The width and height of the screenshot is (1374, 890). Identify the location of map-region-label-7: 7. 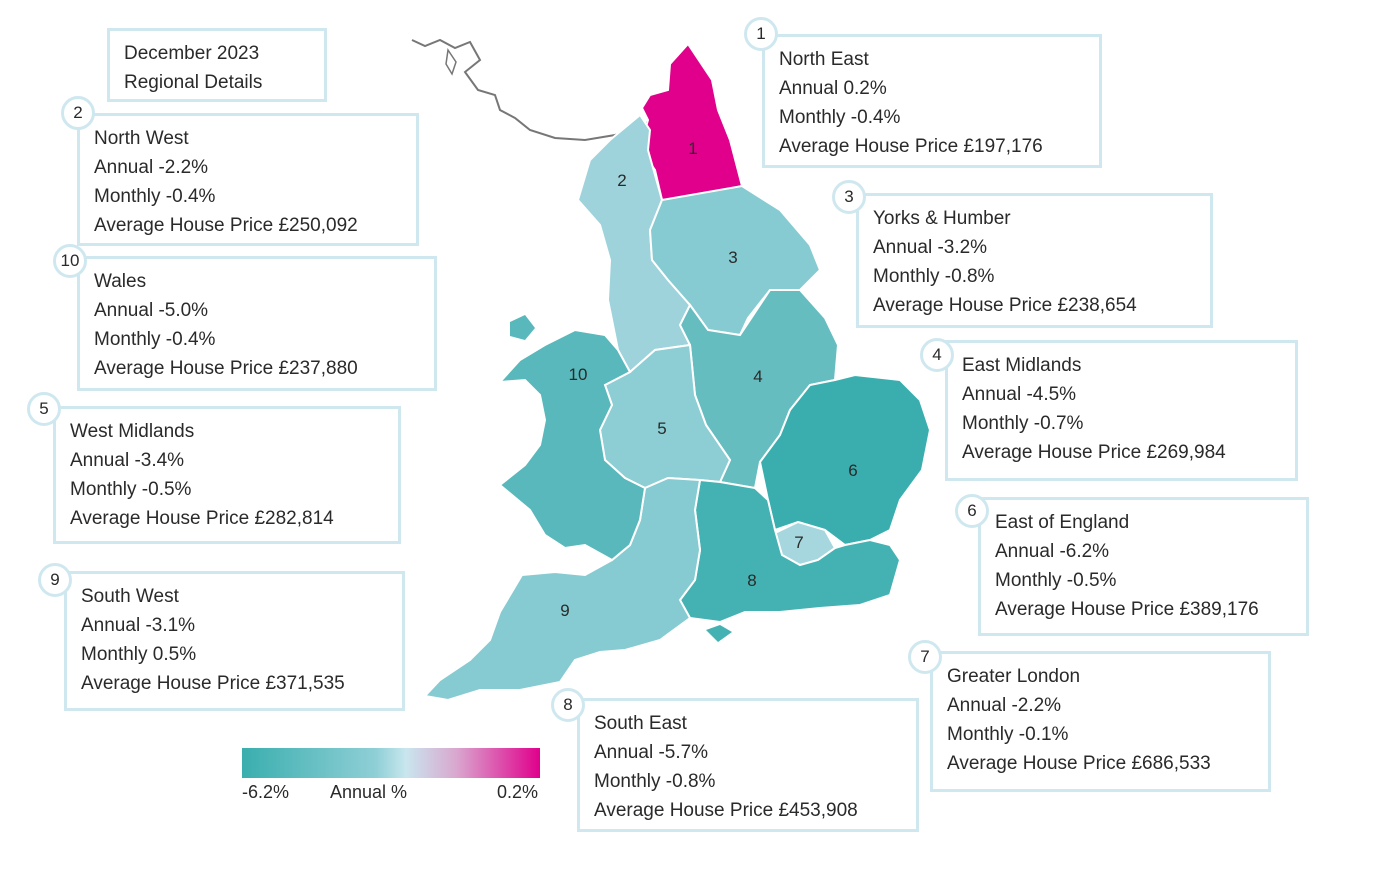
(798, 542).